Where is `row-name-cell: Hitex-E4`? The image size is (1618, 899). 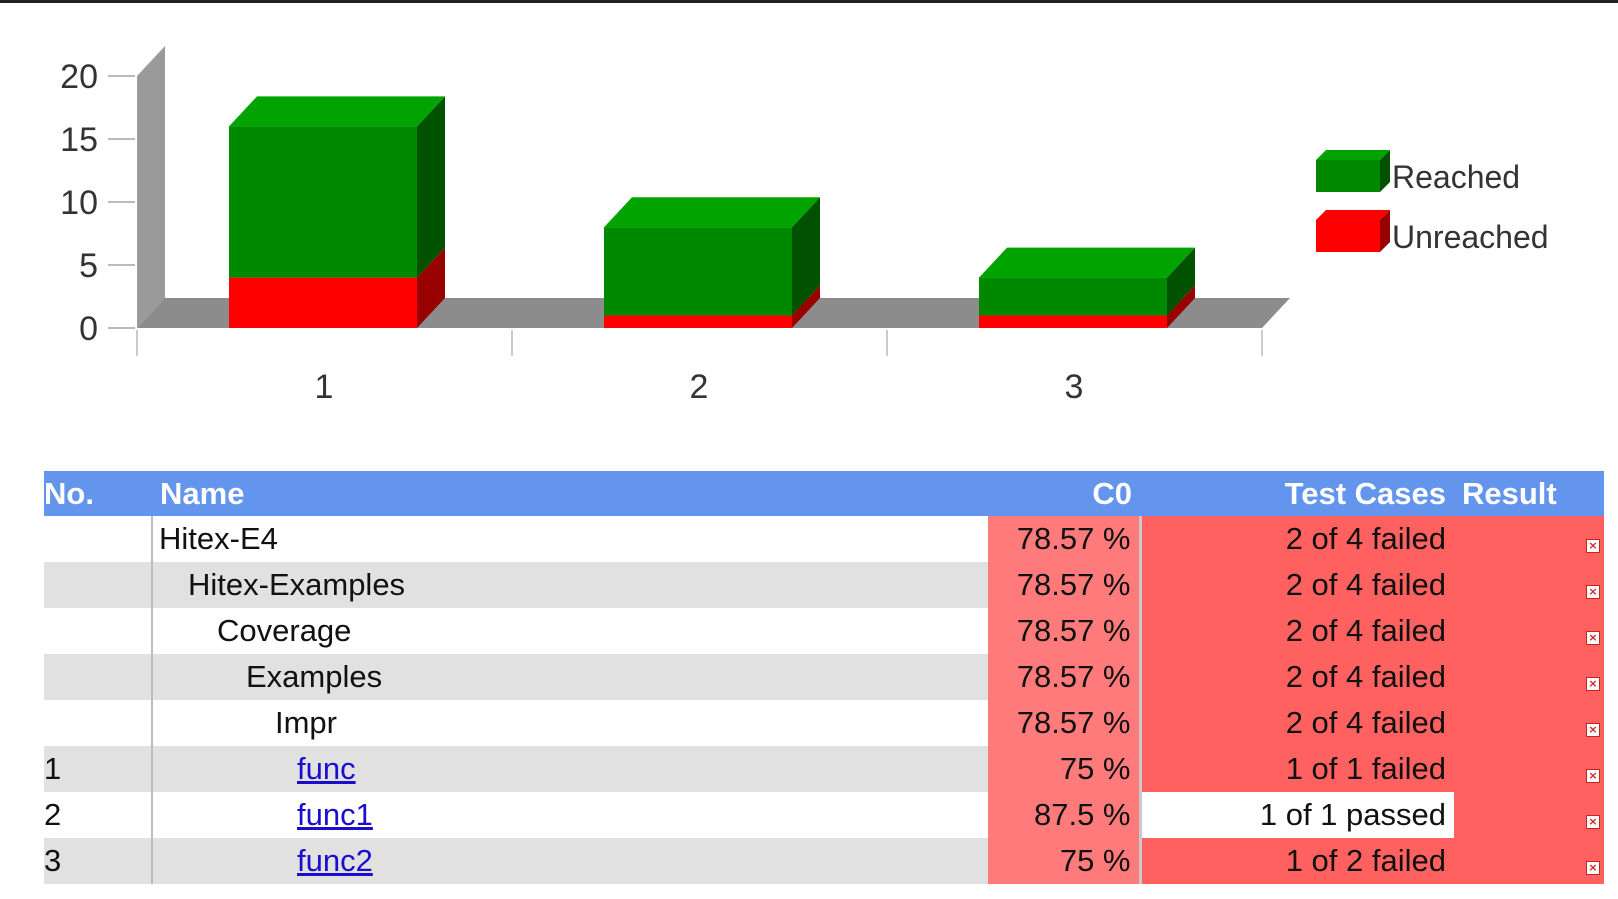
row-name-cell: Hitex-E4 is located at coordinates (569, 539).